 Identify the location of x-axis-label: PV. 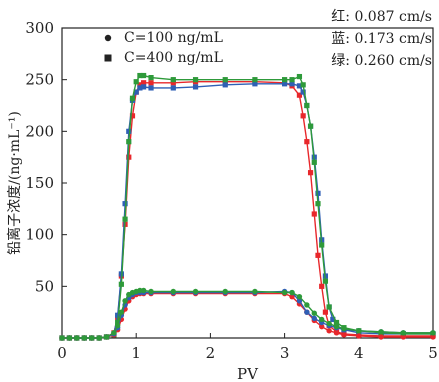
(248, 373).